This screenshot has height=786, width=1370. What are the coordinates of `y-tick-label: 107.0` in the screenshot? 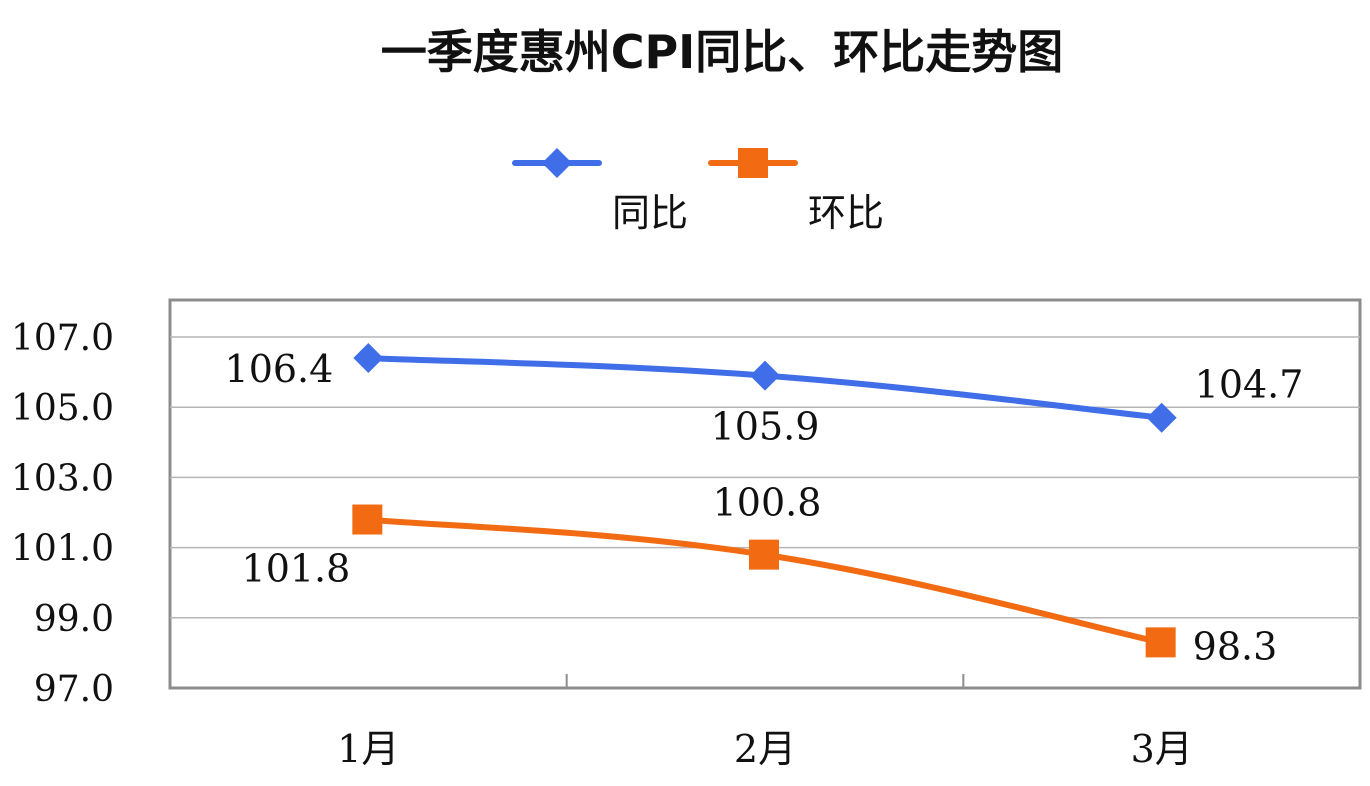 It's located at (62, 338).